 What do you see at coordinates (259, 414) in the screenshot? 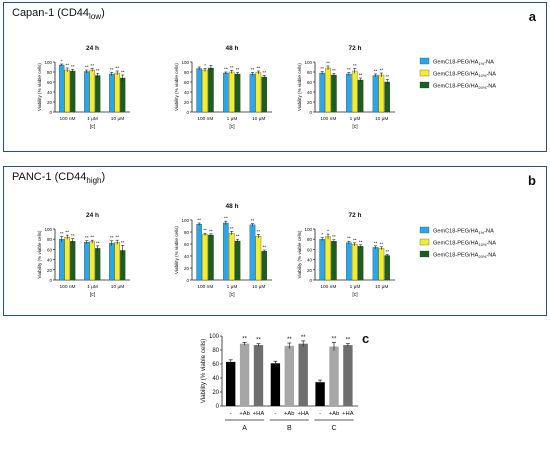
I see `x-tick-label: +HA` at bounding box center [259, 414].